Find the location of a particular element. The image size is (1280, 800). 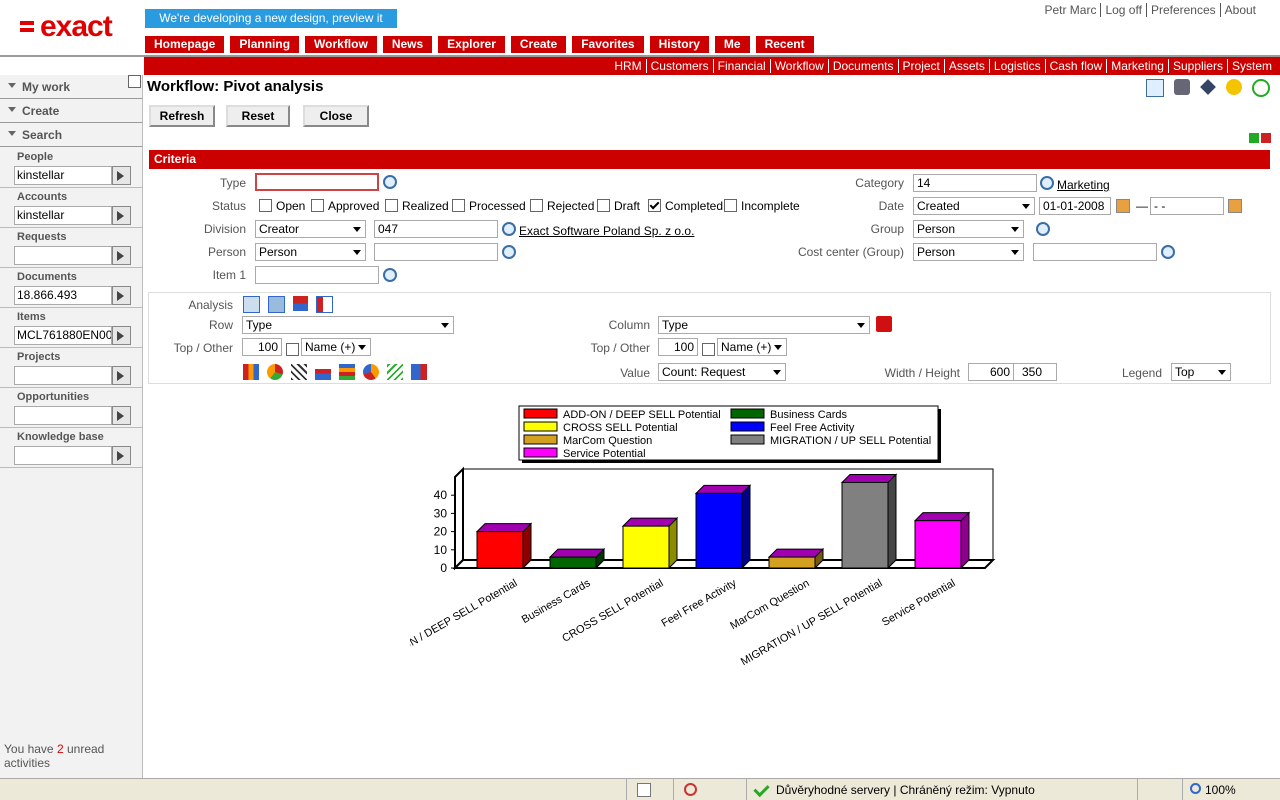

person-select: Person is located at coordinates (310, 252).